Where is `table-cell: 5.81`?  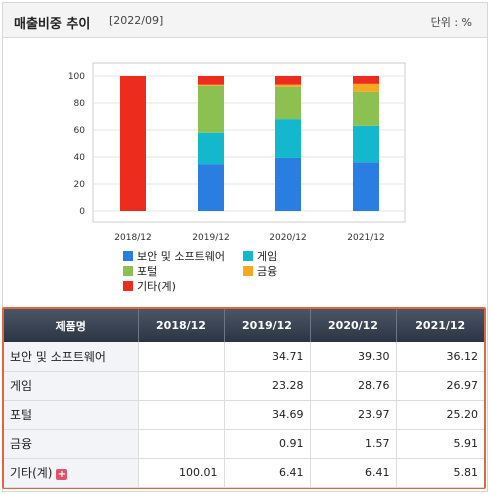 table-cell: 5.81 is located at coordinates (440, 473).